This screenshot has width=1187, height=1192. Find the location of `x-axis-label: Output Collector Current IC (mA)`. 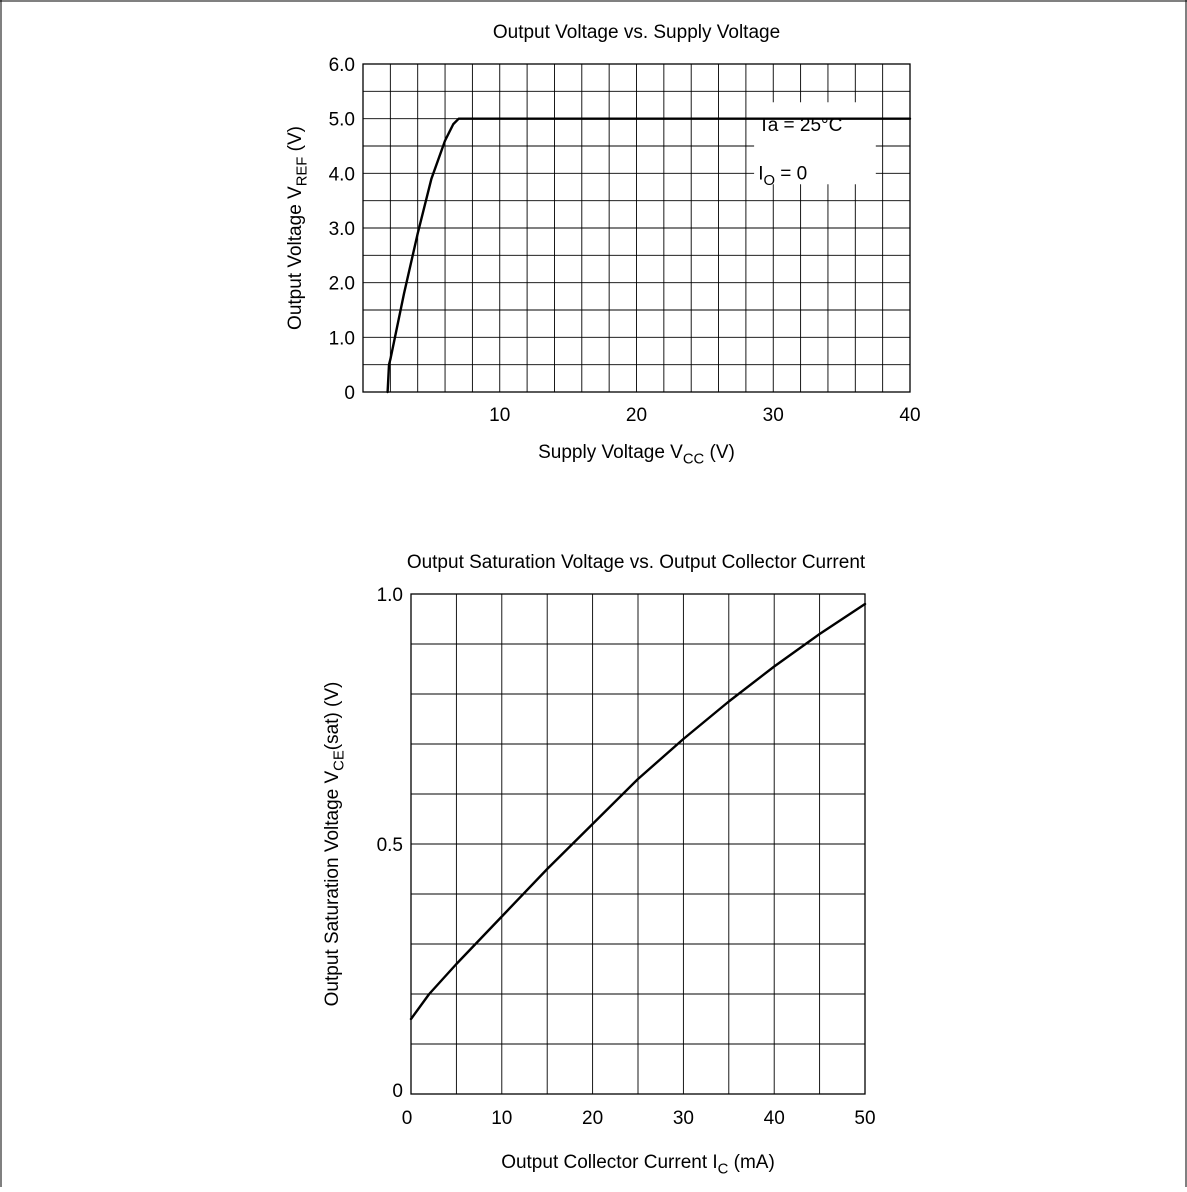

x-axis-label: Output Collector Current IC (mA) is located at coordinates (638, 1165).